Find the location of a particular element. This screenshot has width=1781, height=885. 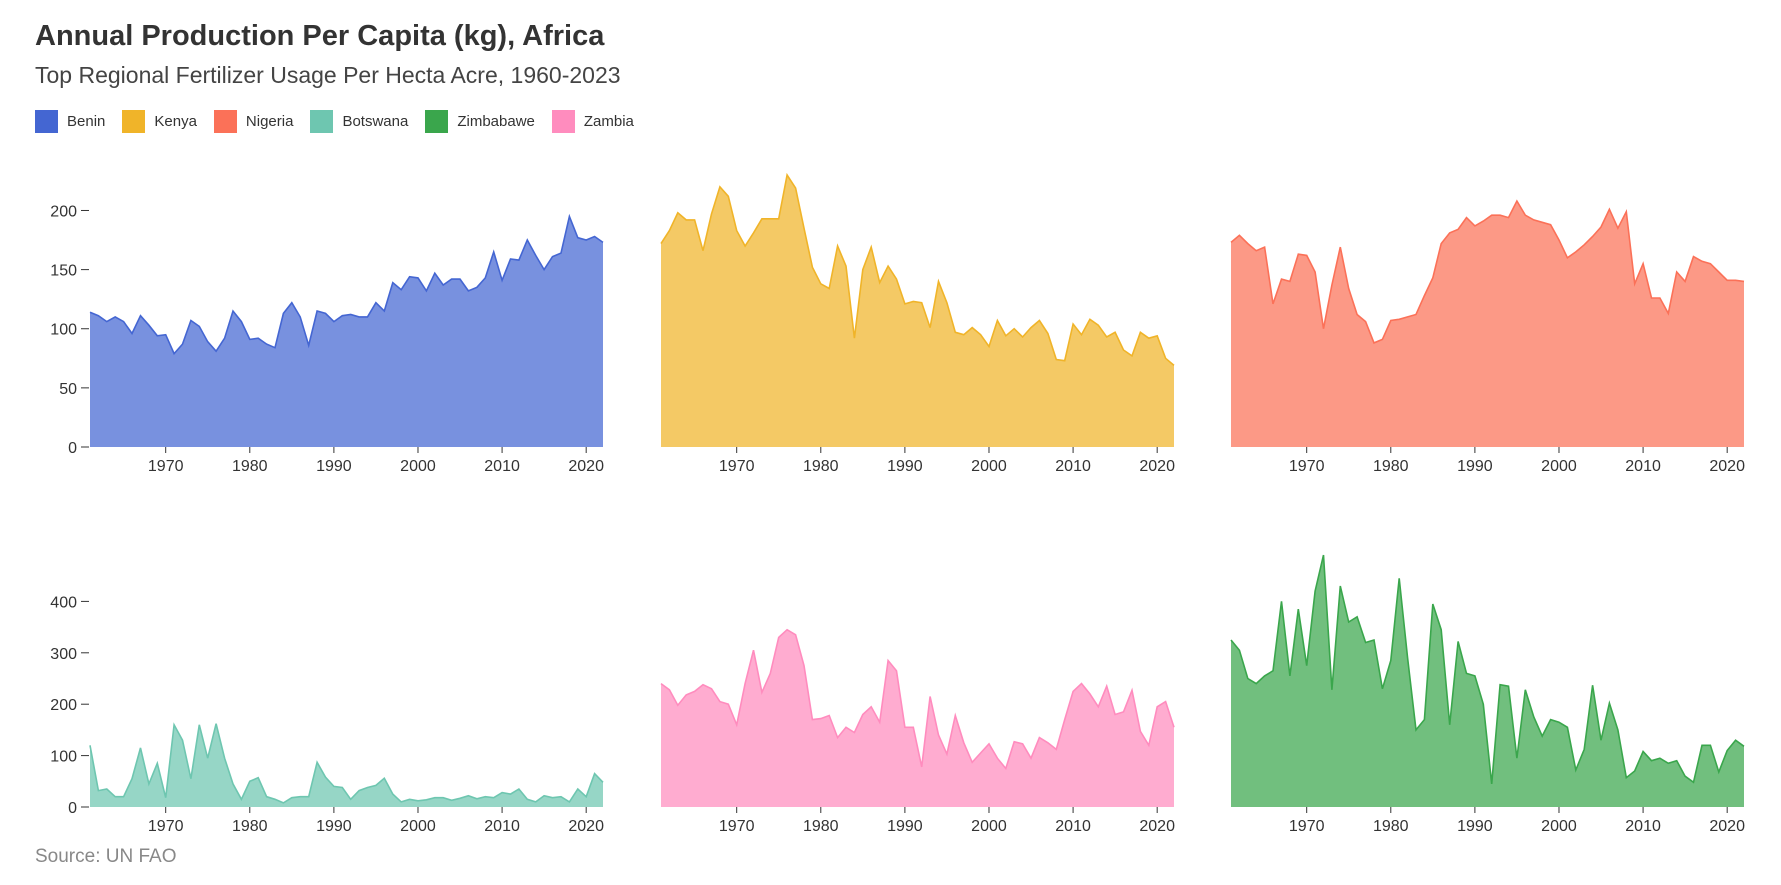

x-tick-zambia-2010: 2010 is located at coordinates (1073, 821).